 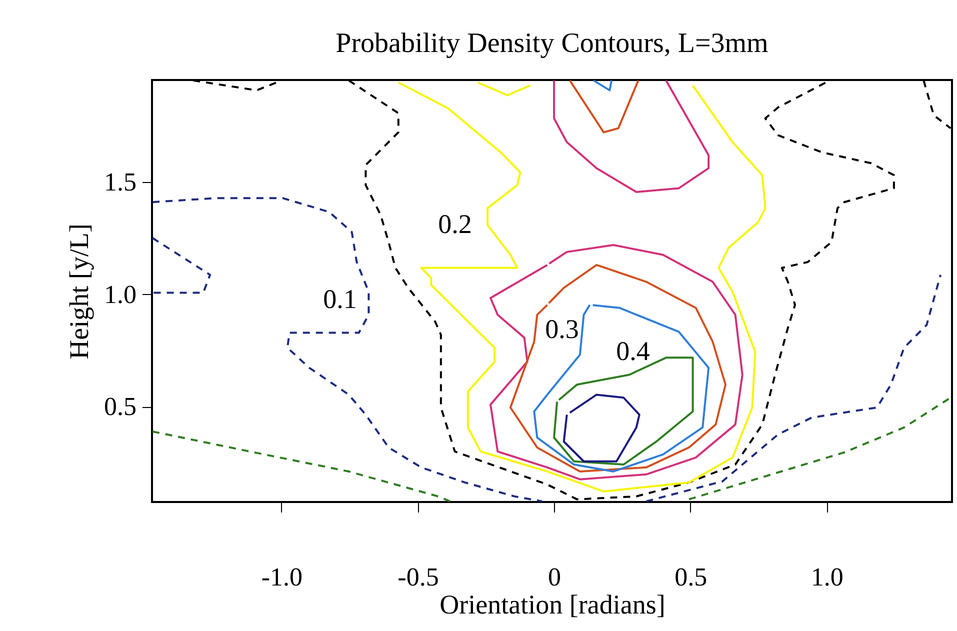 I want to click on chart-title: Probability Density Contours, L=3mm, so click(x=552, y=43).